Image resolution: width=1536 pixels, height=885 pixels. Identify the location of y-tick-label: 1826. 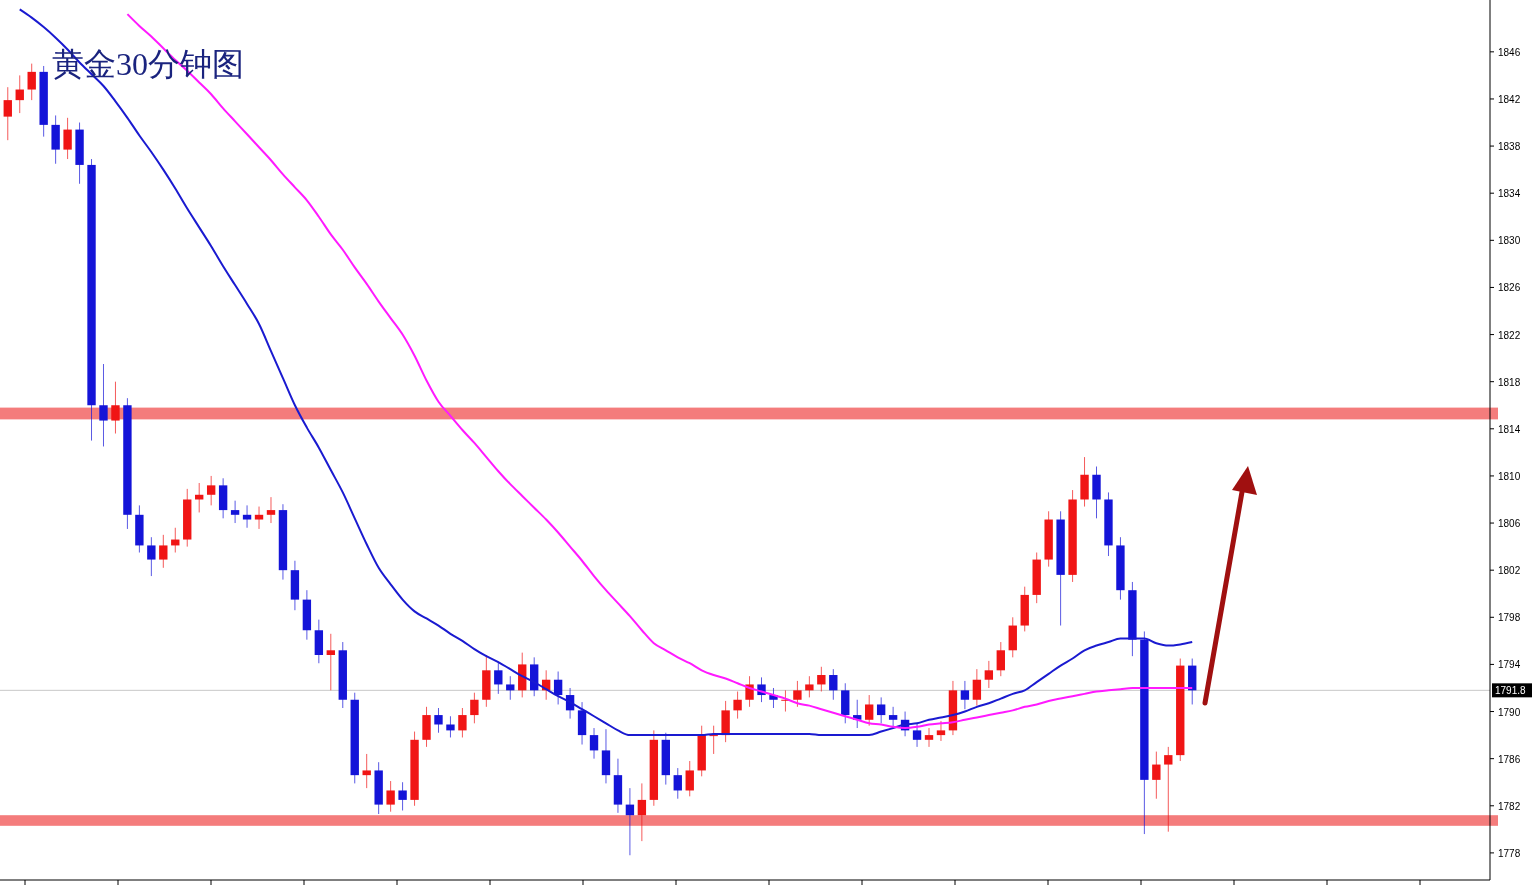
(1509, 288).